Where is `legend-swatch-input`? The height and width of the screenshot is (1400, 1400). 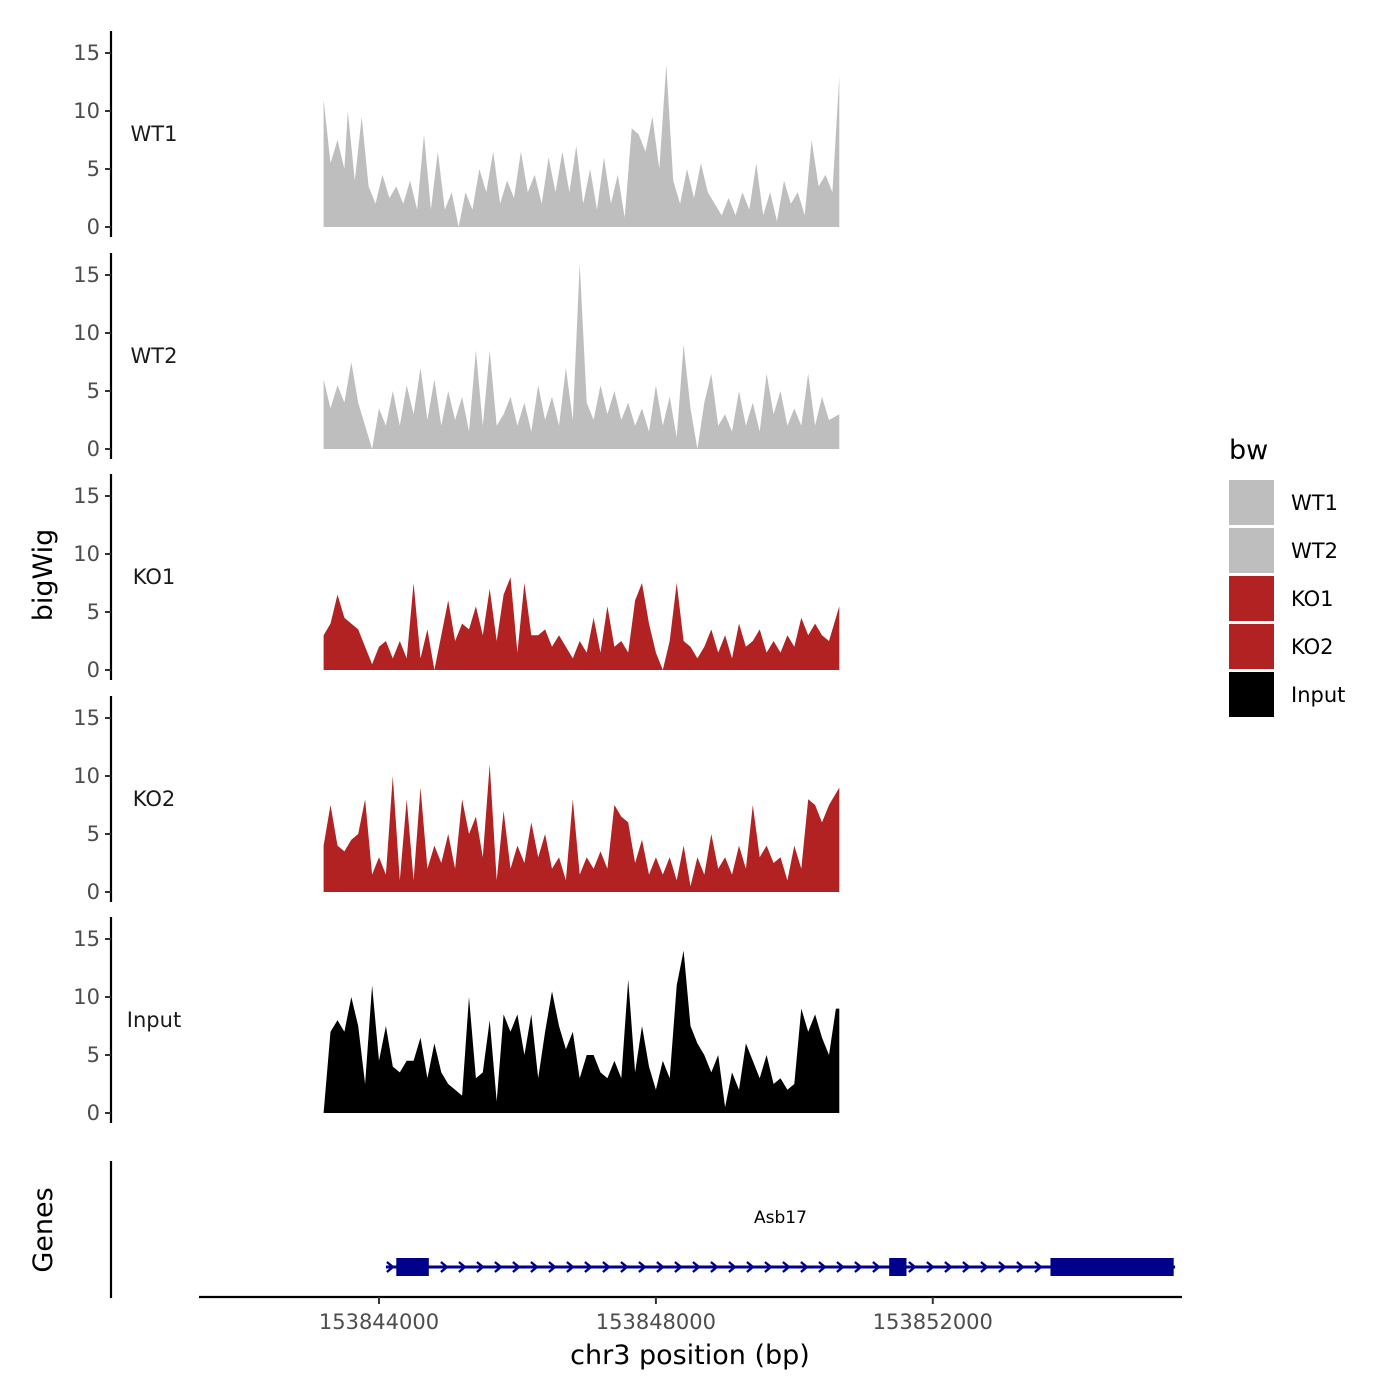 legend-swatch-input is located at coordinates (1251, 694).